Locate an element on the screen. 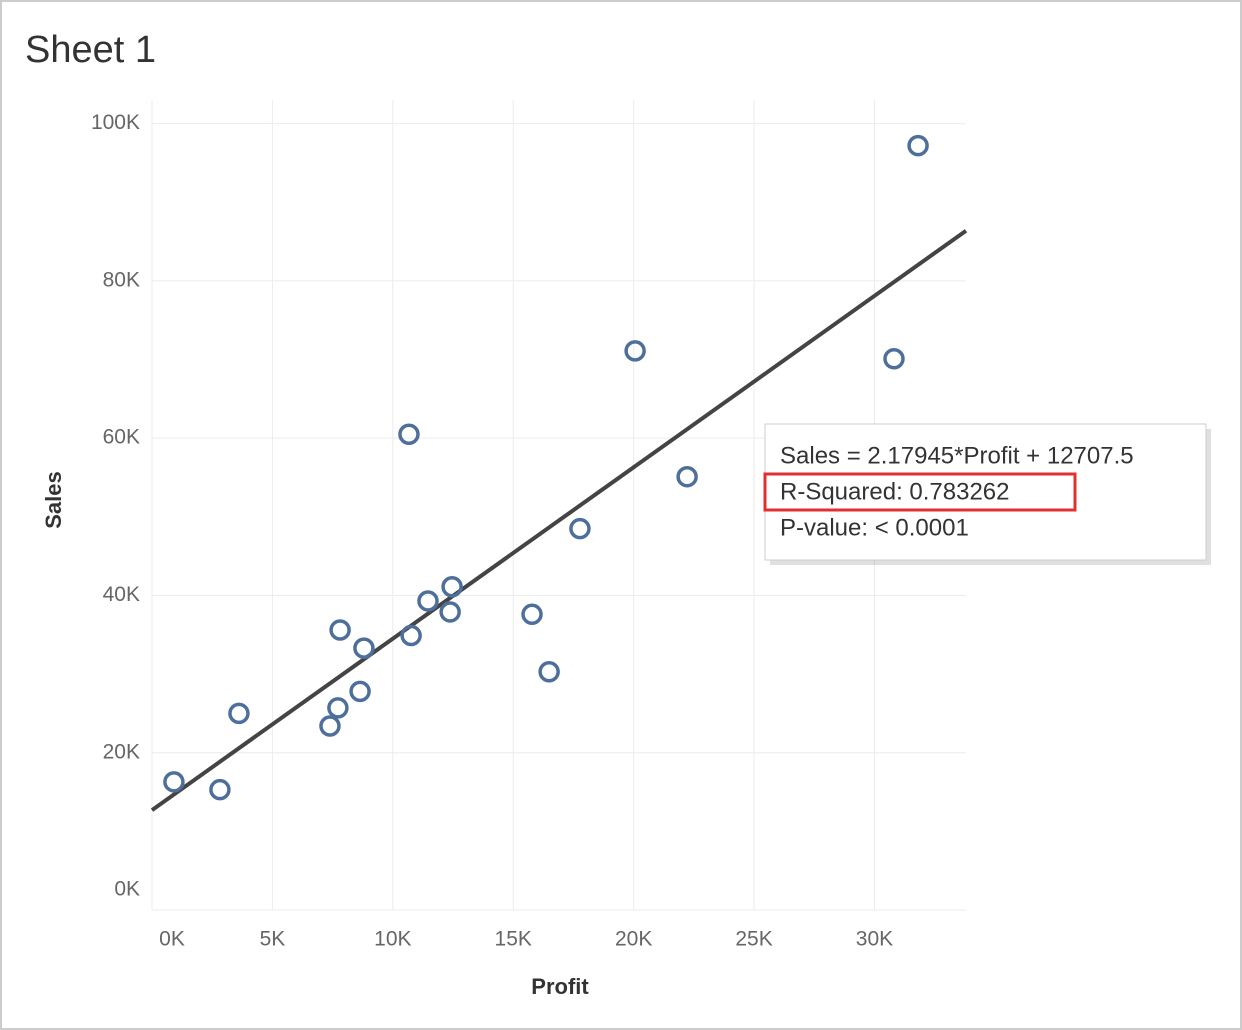 The image size is (1242, 1030). x-tick-label: 10K is located at coordinates (392, 939).